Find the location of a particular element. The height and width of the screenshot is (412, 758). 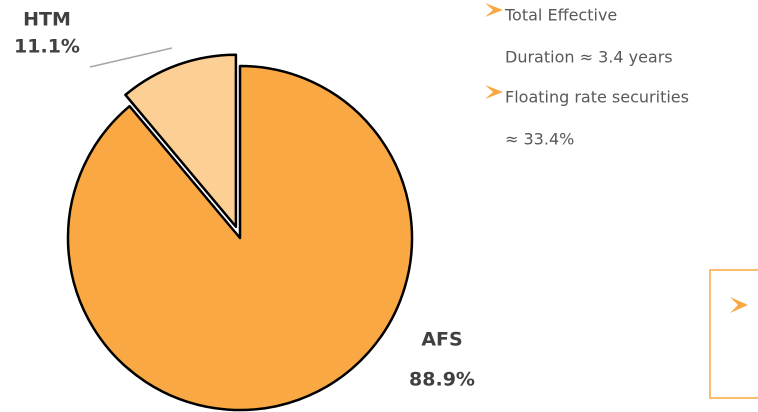

slice-label: AFS is located at coordinates (441, 340).